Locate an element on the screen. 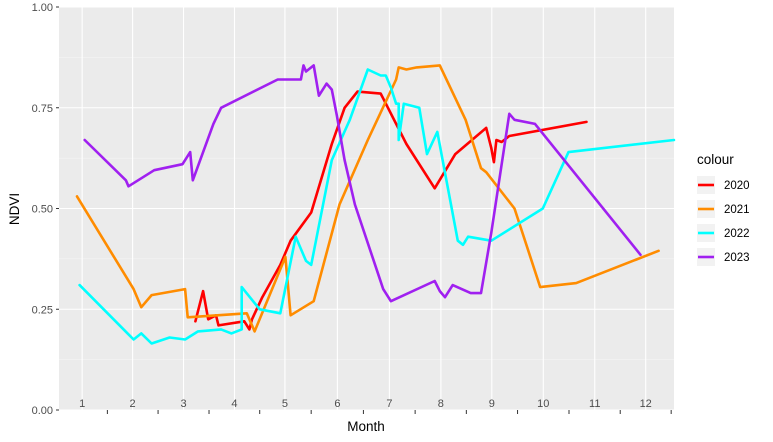 This screenshot has height=442, width=773. month-label: 2 is located at coordinates (133, 404).